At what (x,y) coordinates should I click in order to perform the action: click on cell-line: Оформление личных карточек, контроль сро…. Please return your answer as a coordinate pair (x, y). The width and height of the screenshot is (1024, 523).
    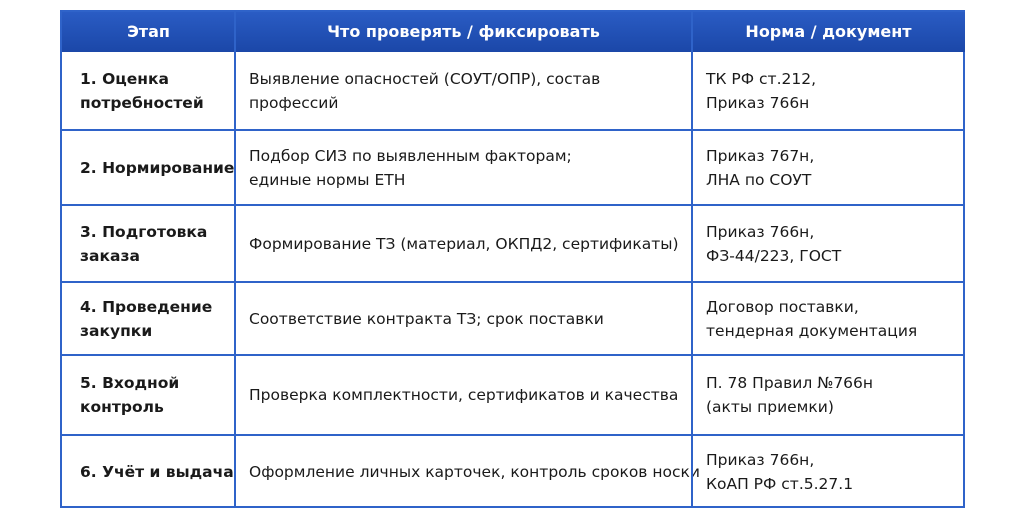
    Looking at the image, I should click on (474, 471).